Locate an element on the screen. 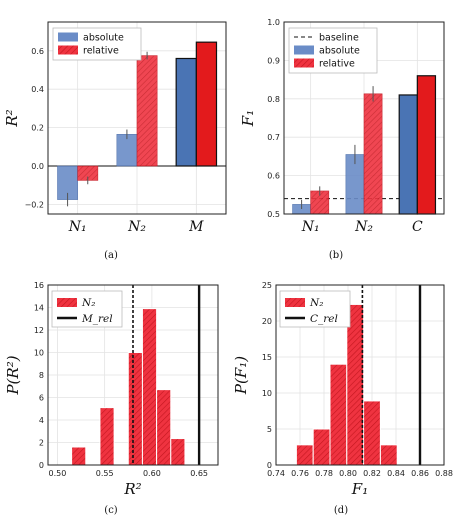 Image resolution: width=474 pixels, height=520 pixels. panel-c-ytick-label: 8 is located at coordinates (41, 375).